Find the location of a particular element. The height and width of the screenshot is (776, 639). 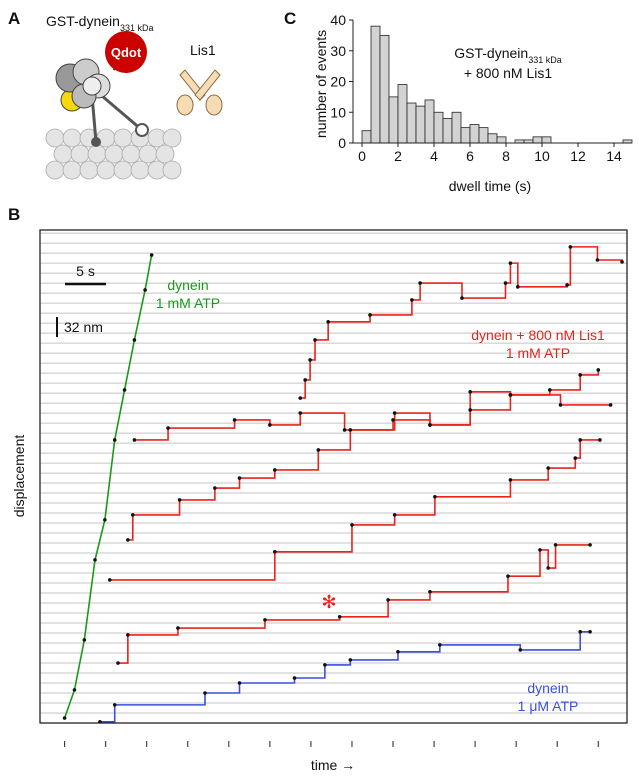

x-axis-label: dwell time (s) is located at coordinates (490, 186).